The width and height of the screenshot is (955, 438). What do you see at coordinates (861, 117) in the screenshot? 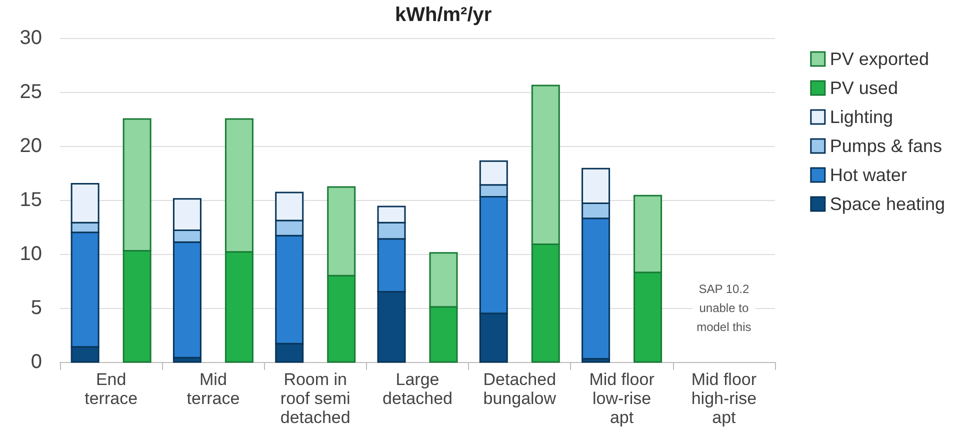
I see `legend-label: Lighting` at bounding box center [861, 117].